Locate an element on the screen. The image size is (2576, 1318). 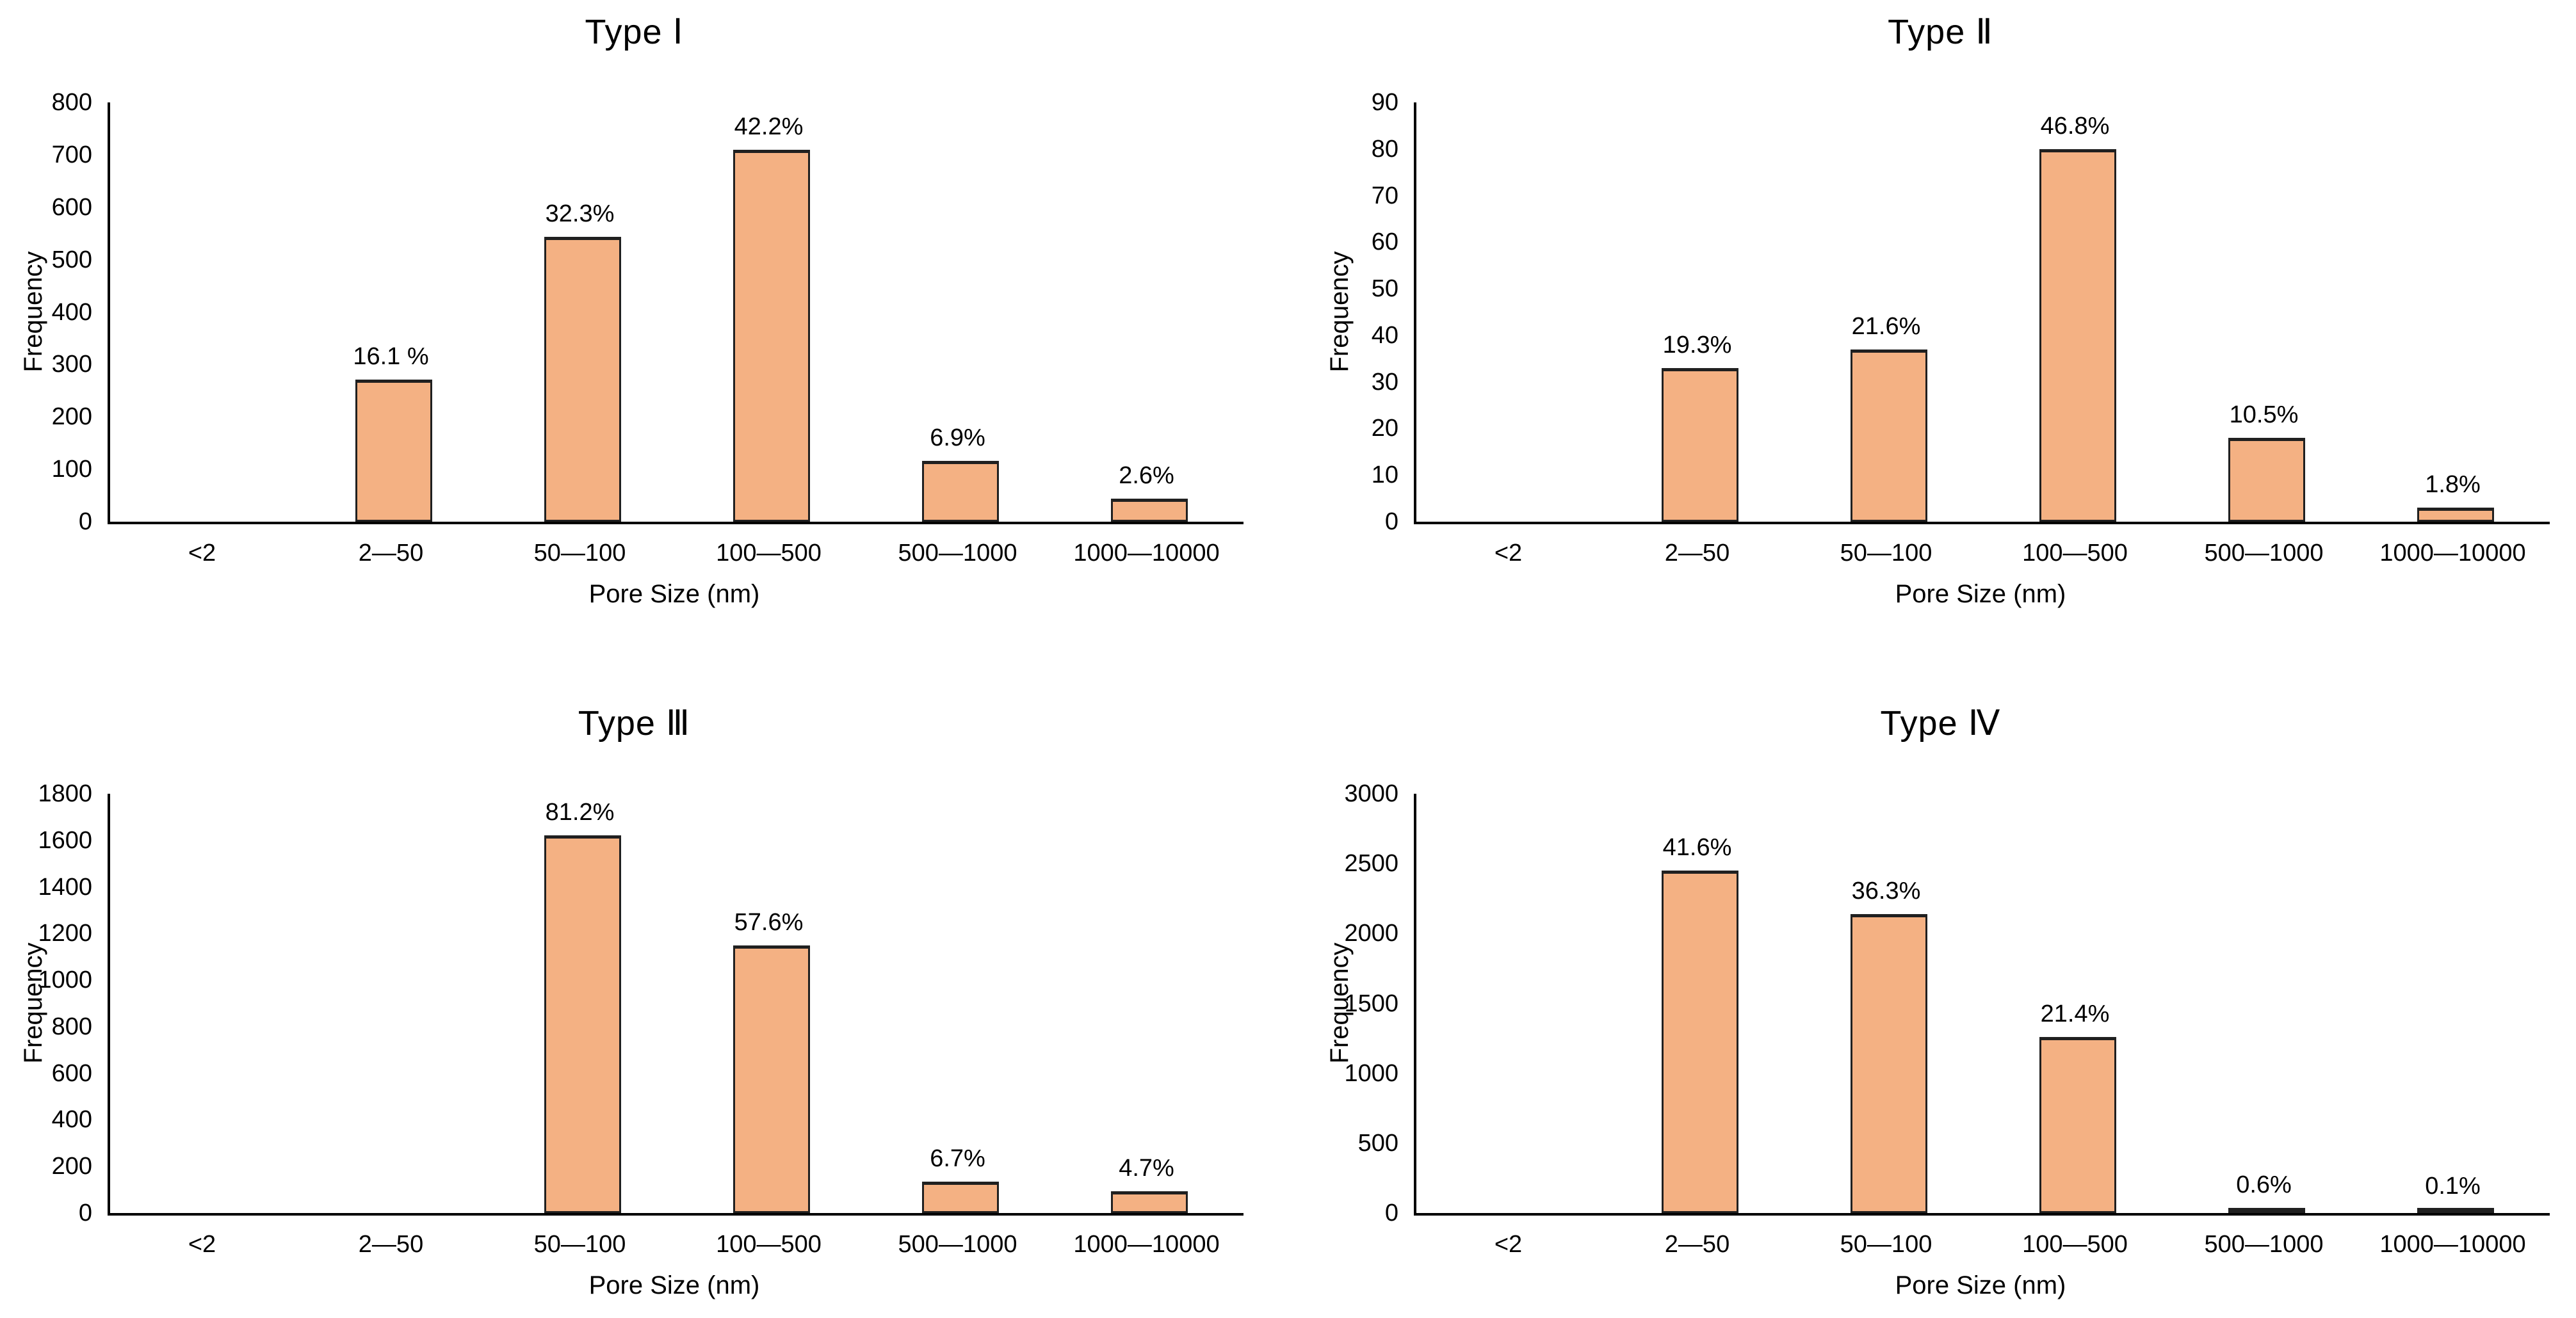
y-tick-label: 90 is located at coordinates (1384, 102).